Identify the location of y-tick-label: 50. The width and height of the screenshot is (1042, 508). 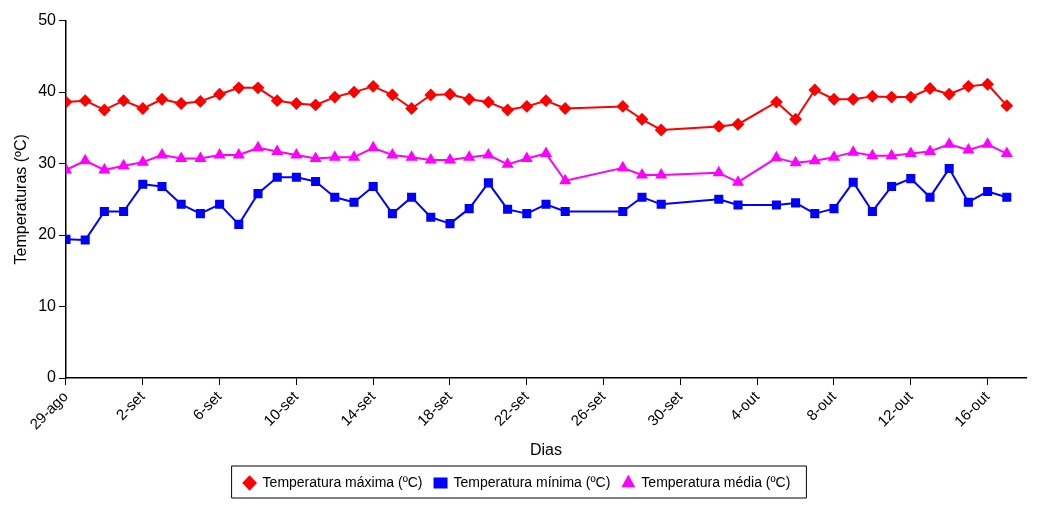
(47, 20).